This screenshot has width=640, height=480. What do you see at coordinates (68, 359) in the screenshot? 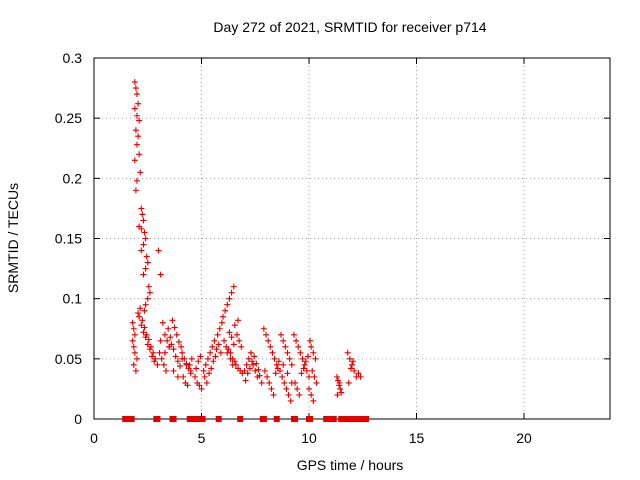
I see `y-tick-label: 0.05` at bounding box center [68, 359].